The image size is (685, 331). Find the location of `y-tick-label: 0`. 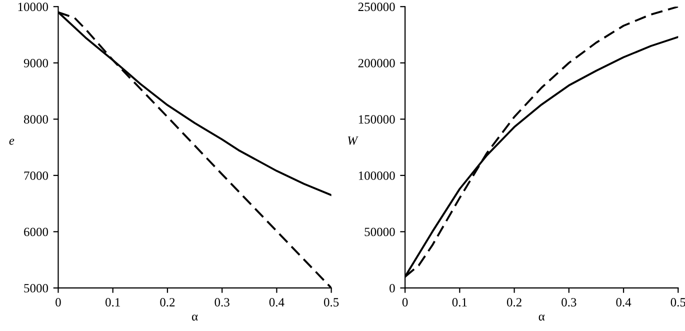

y-tick-label: 0 is located at coordinates (392, 288).